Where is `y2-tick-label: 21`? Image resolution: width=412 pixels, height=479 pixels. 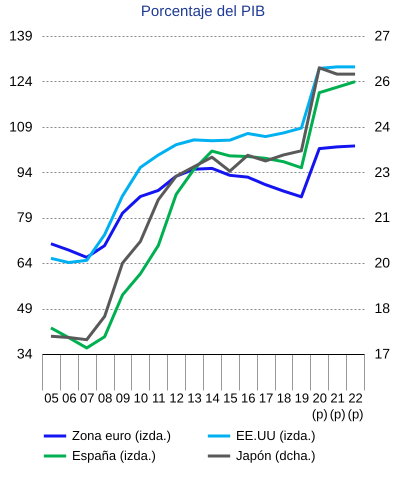
y2-tick-label: 21 is located at coordinates (382, 217).